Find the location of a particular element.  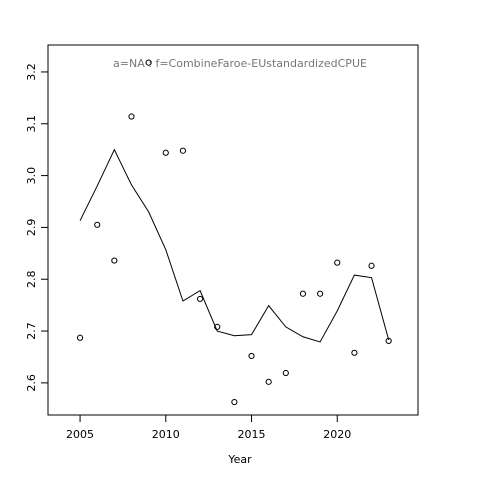

x-tick-label: 2015 is located at coordinates (252, 434).